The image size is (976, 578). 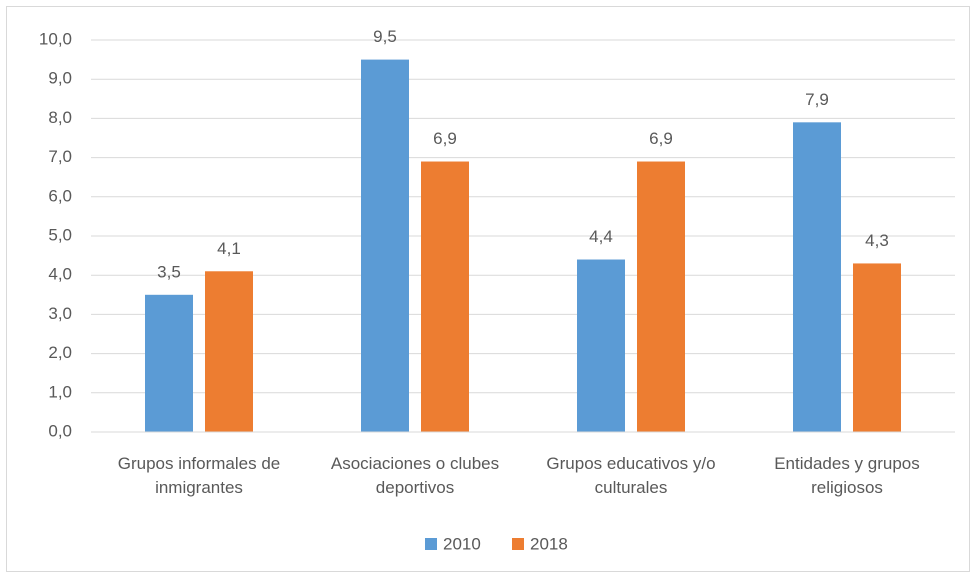 I want to click on y-tick-label: 0,0, so click(x=60, y=430).